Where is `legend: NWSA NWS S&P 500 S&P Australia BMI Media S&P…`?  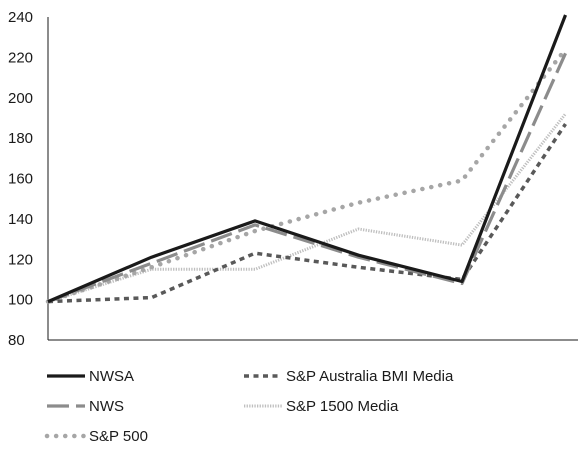
legend: NWSA NWS S&P 500 S&P Australia BMI Media S&P… is located at coordinates (249, 406).